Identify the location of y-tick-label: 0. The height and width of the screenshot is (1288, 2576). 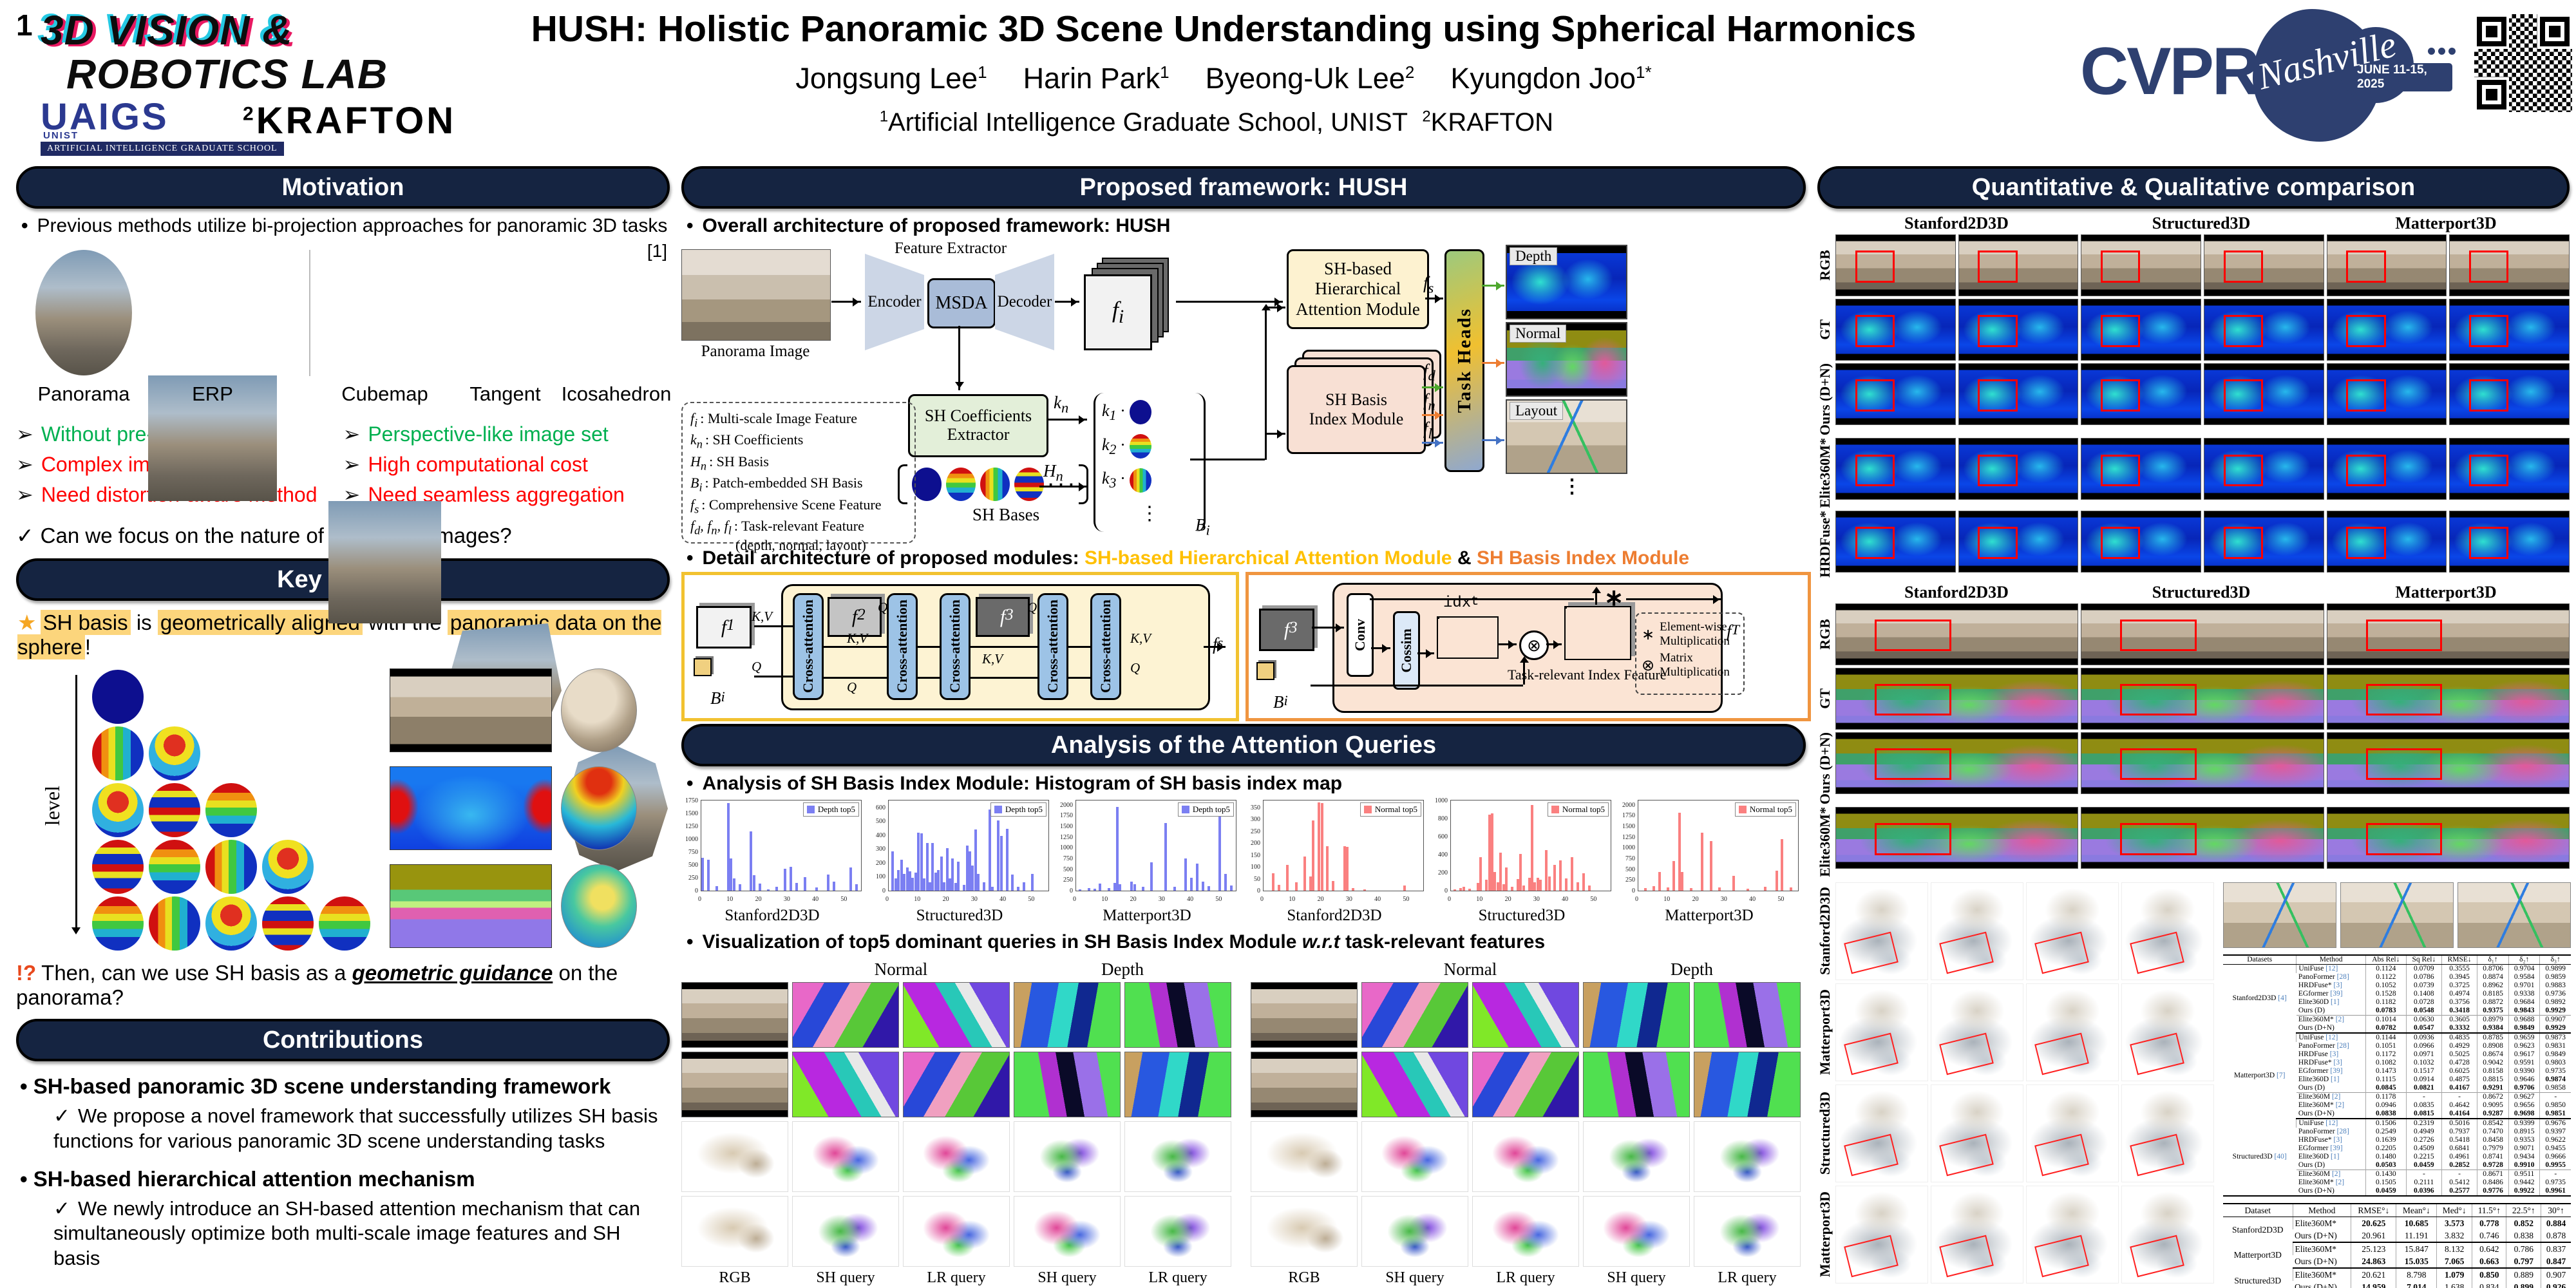
(1071, 891).